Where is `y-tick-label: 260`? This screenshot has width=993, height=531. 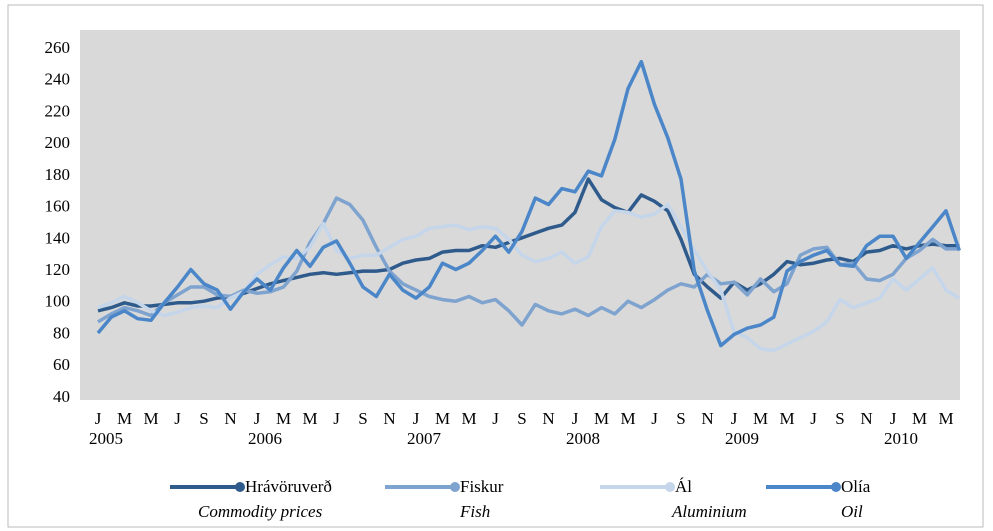 y-tick-label: 260 is located at coordinates (58, 47).